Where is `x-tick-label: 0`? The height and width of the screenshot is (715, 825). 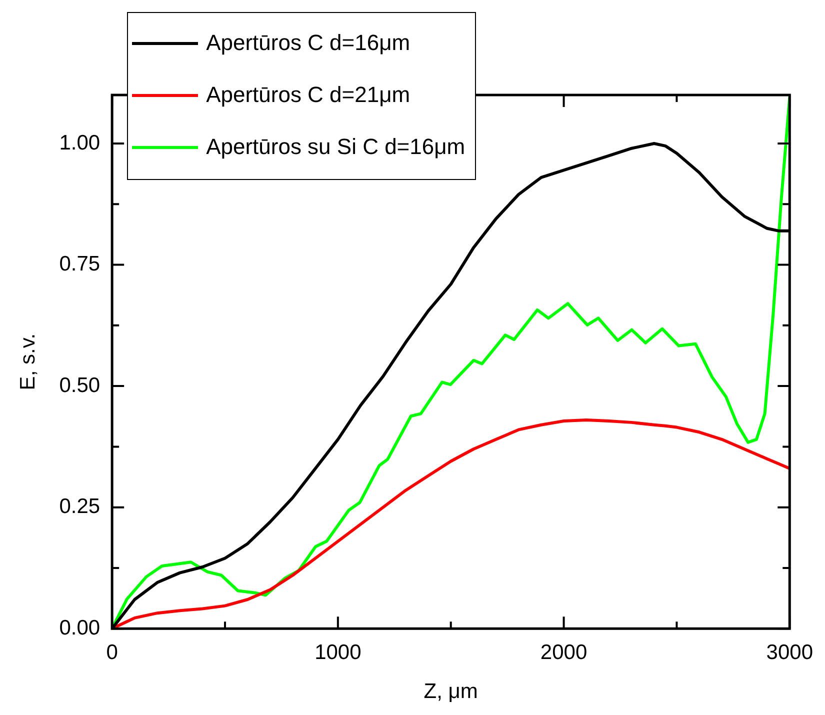
x-tick-label: 0 is located at coordinates (112, 652).